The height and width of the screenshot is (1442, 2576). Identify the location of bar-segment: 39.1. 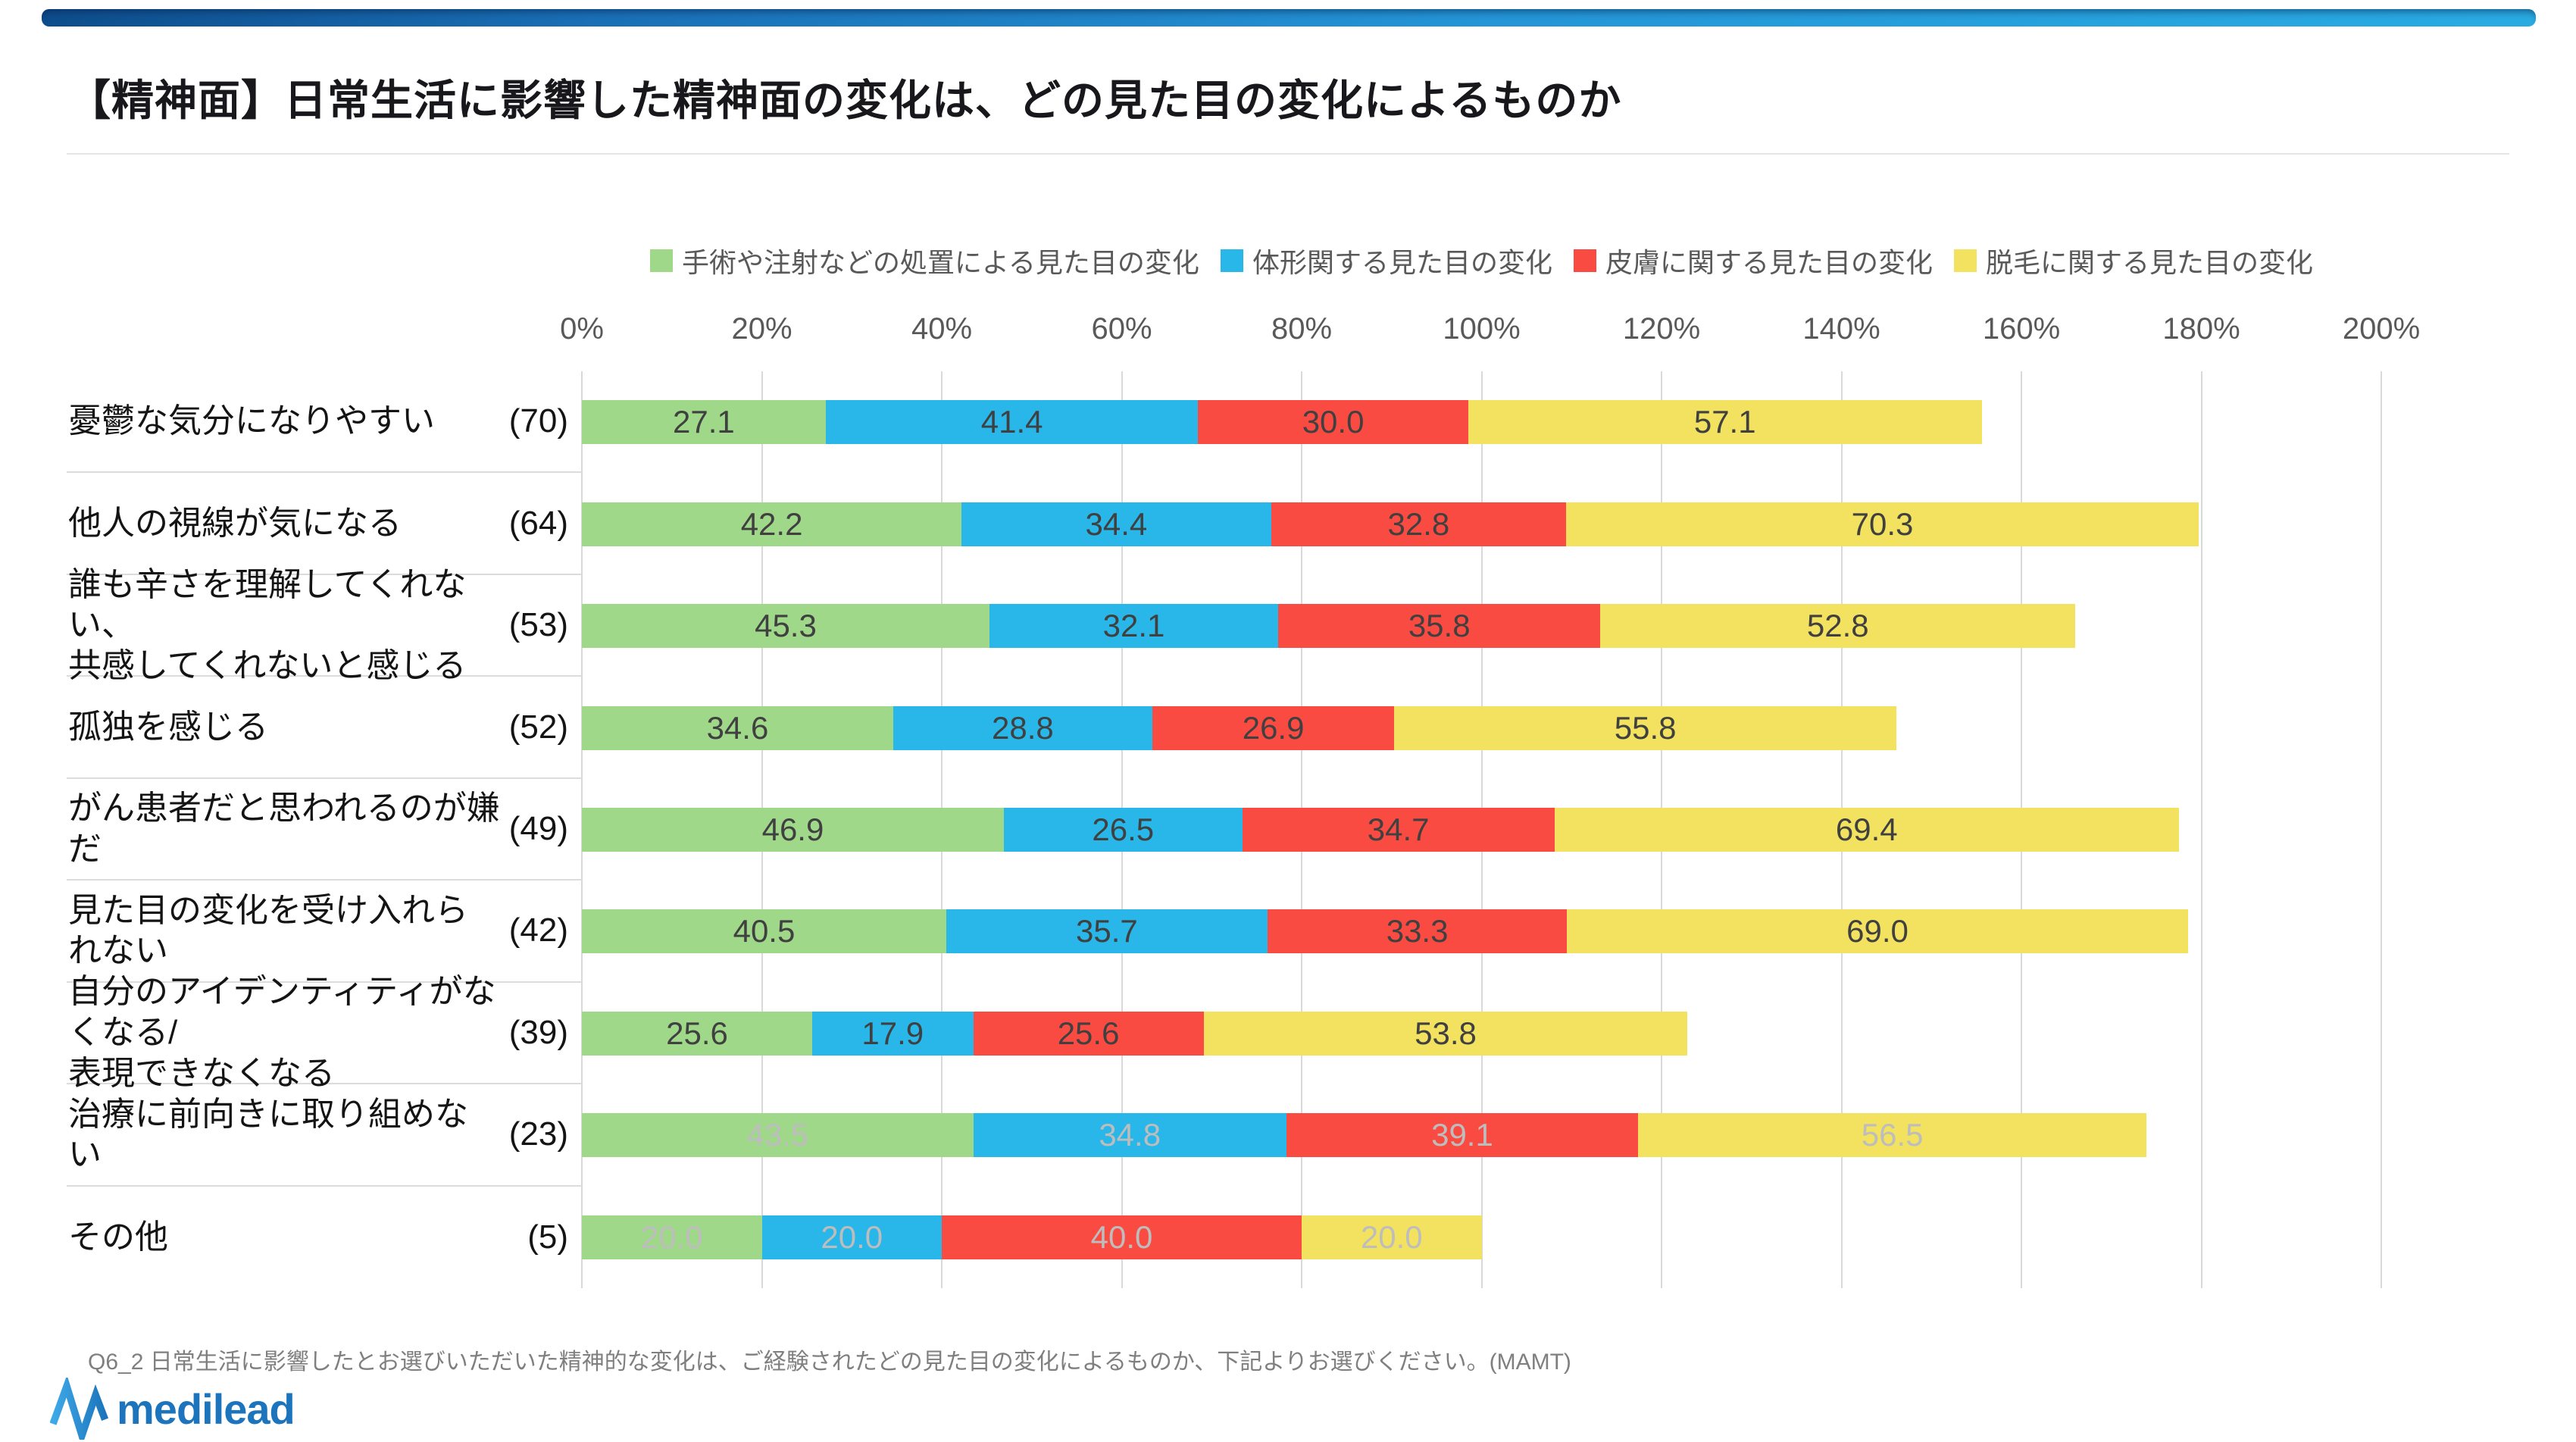
(1462, 1135).